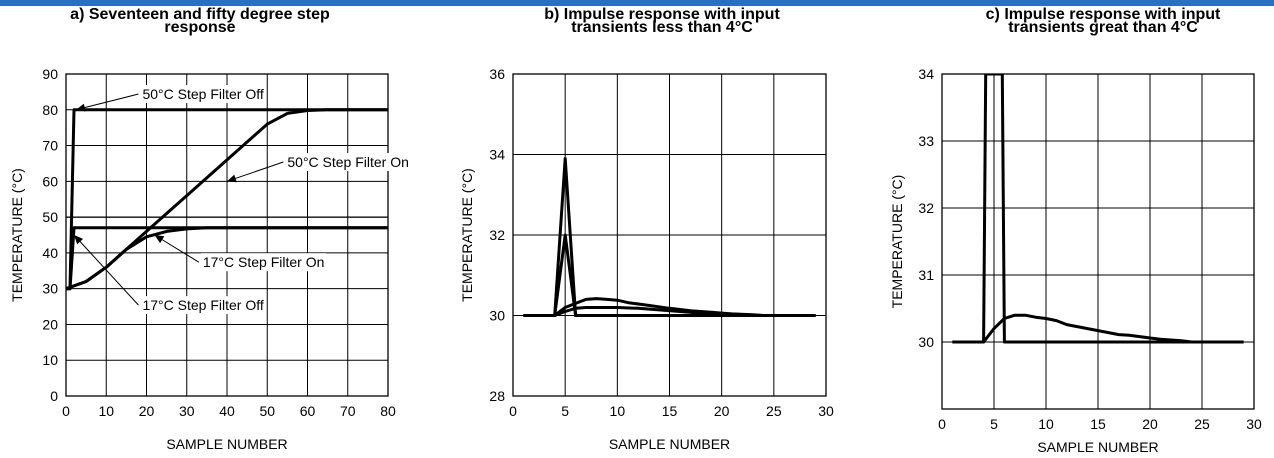  I want to click on y-tick-label: 80, so click(50, 110).